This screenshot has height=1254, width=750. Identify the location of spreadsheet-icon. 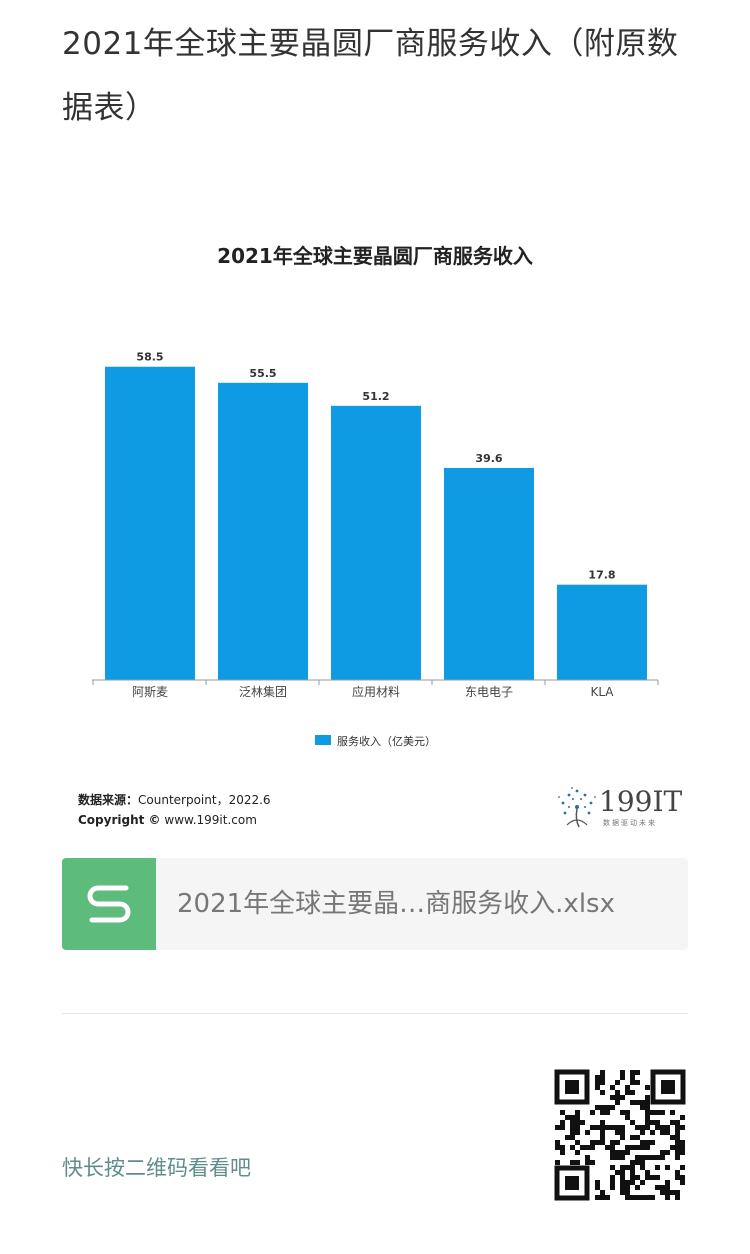
(109, 904).